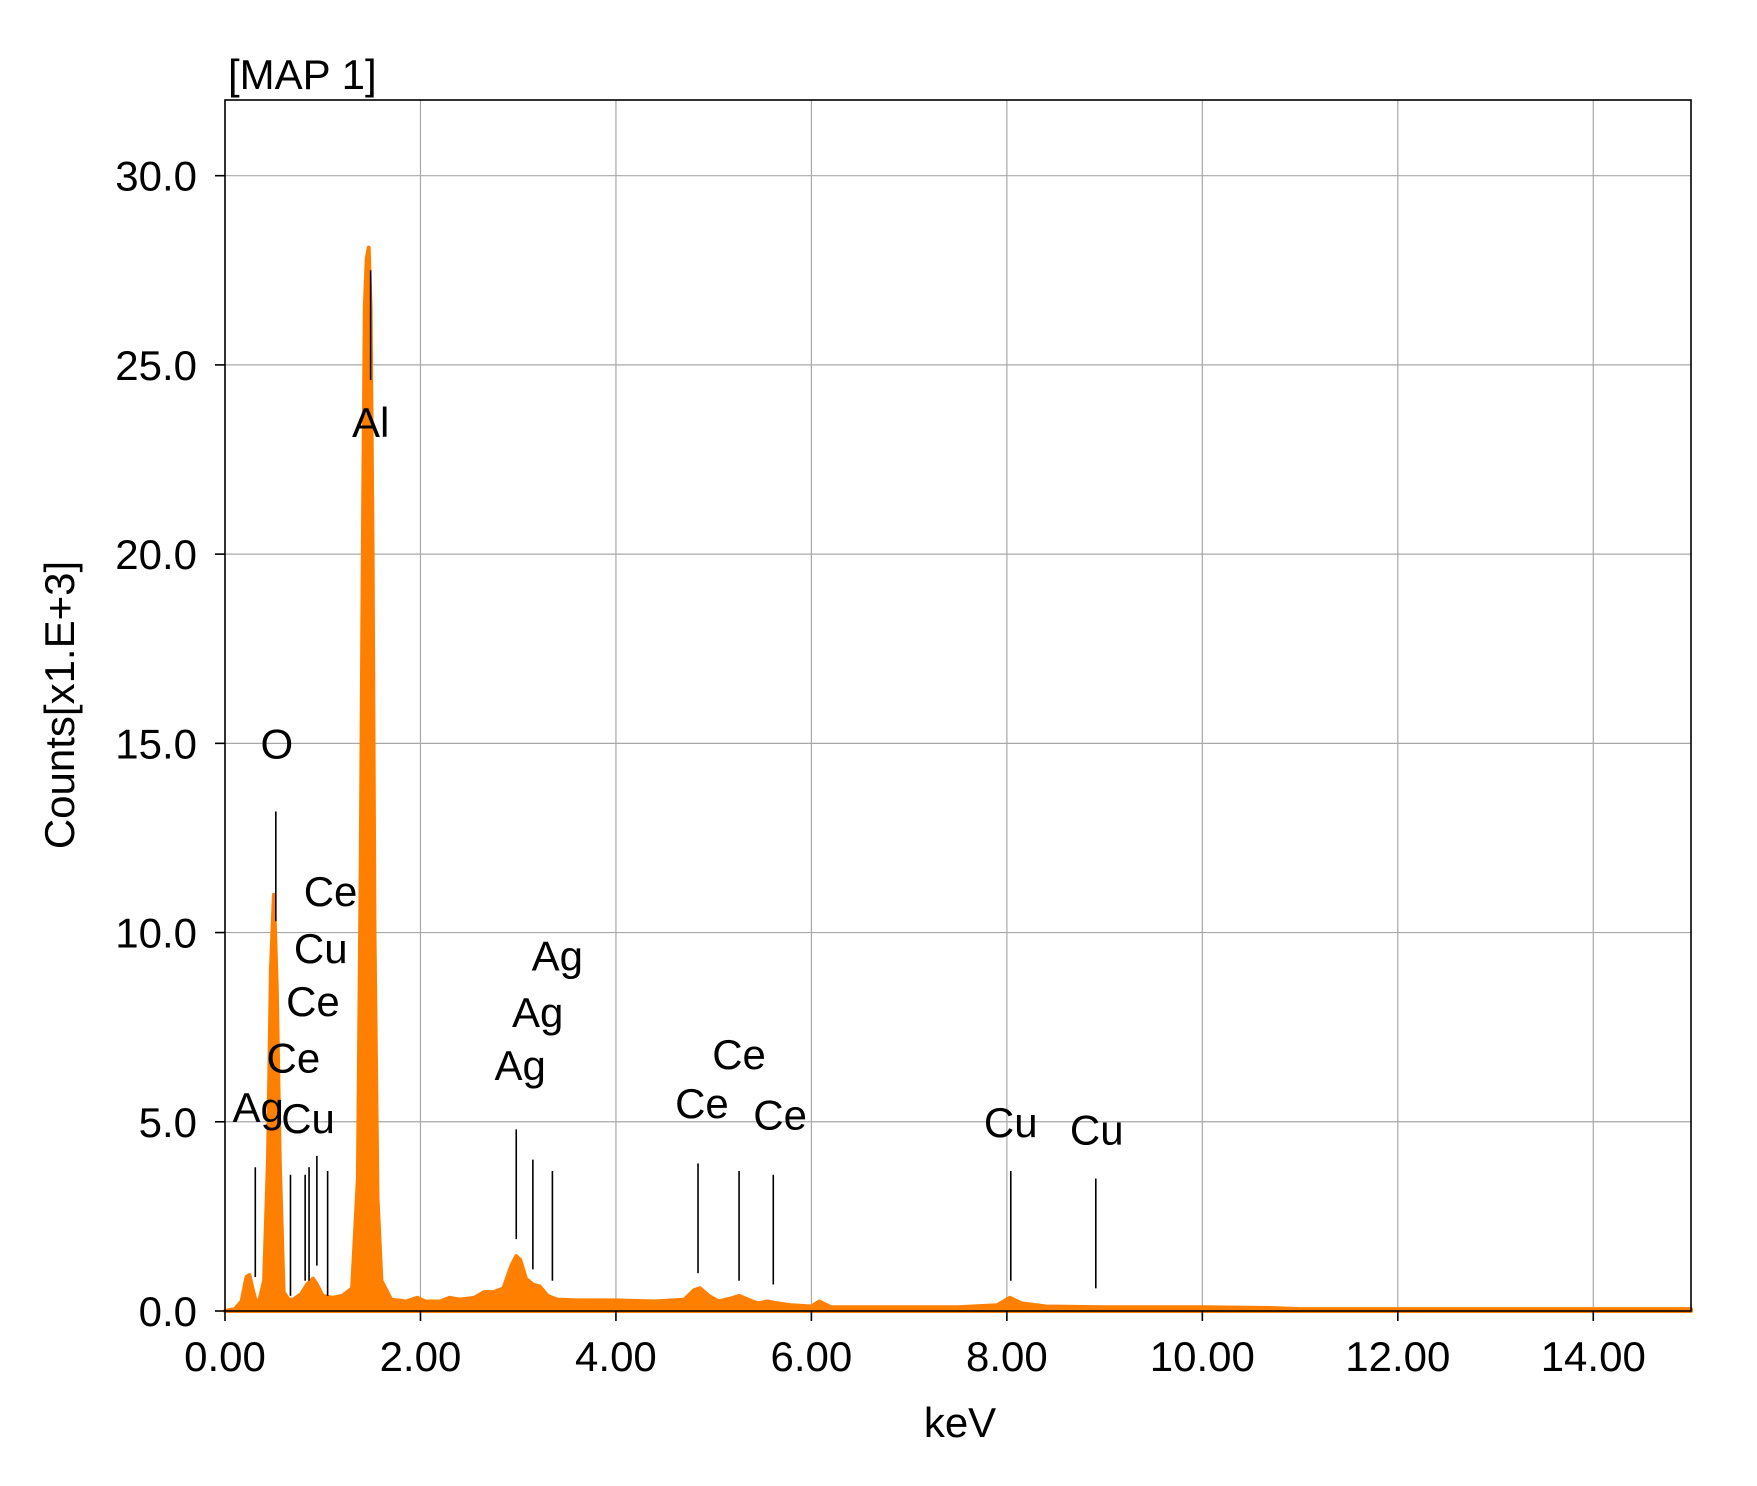  I want to click on peak-label: Al, so click(370, 422).